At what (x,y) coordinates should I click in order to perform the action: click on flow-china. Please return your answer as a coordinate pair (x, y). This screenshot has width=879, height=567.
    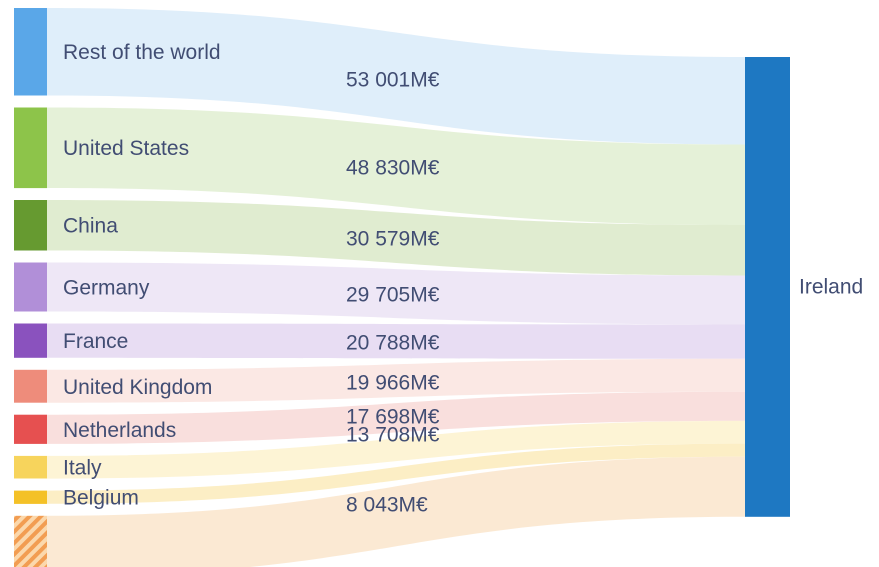
    Looking at the image, I should click on (396, 238).